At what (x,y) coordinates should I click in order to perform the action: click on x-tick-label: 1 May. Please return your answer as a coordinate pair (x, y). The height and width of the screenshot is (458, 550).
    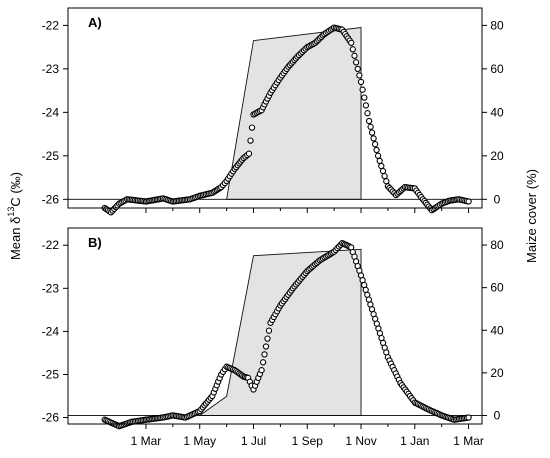
    Looking at the image, I should click on (199, 441).